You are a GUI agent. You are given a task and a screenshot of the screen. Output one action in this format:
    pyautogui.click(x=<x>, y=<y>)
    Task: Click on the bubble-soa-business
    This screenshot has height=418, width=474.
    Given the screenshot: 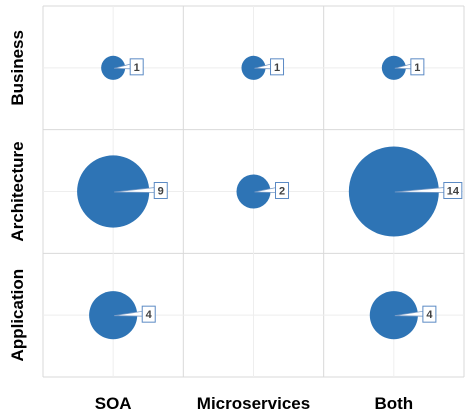 What is the action you would take?
    pyautogui.click(x=113, y=67)
    